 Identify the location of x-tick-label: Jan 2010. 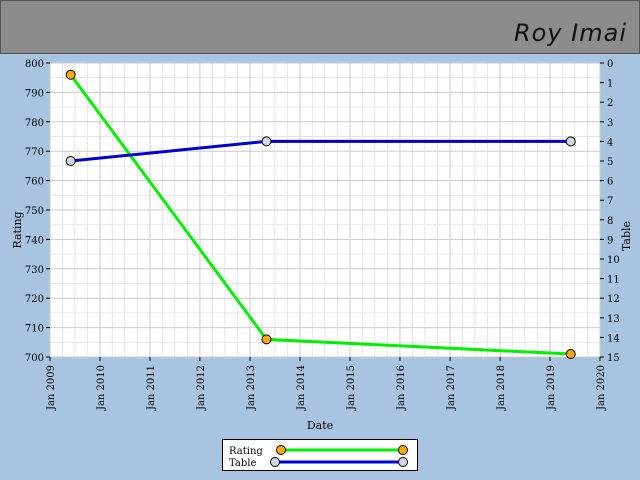
(101, 388).